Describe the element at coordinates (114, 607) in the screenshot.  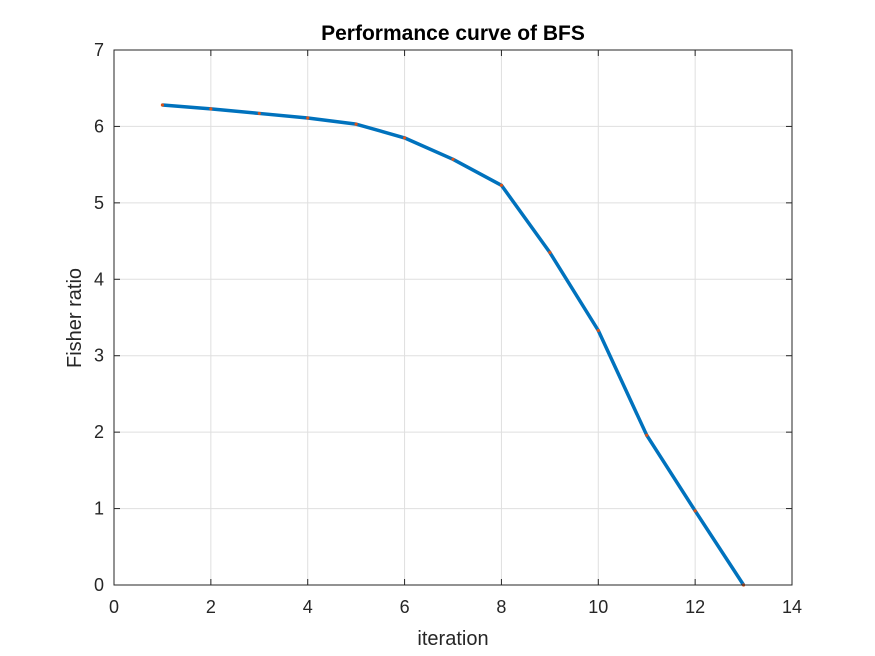
I see `x-tick-label: 0` at that location.